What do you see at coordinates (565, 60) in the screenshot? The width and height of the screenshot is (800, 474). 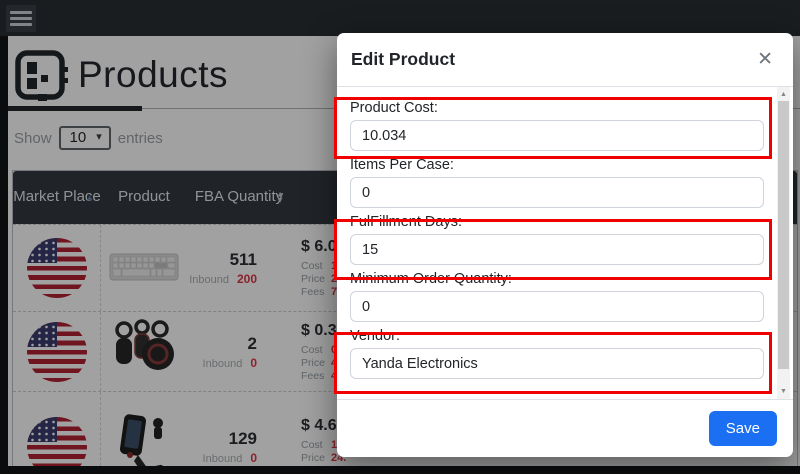 I see `modal-header: Edit Product ✕` at bounding box center [565, 60].